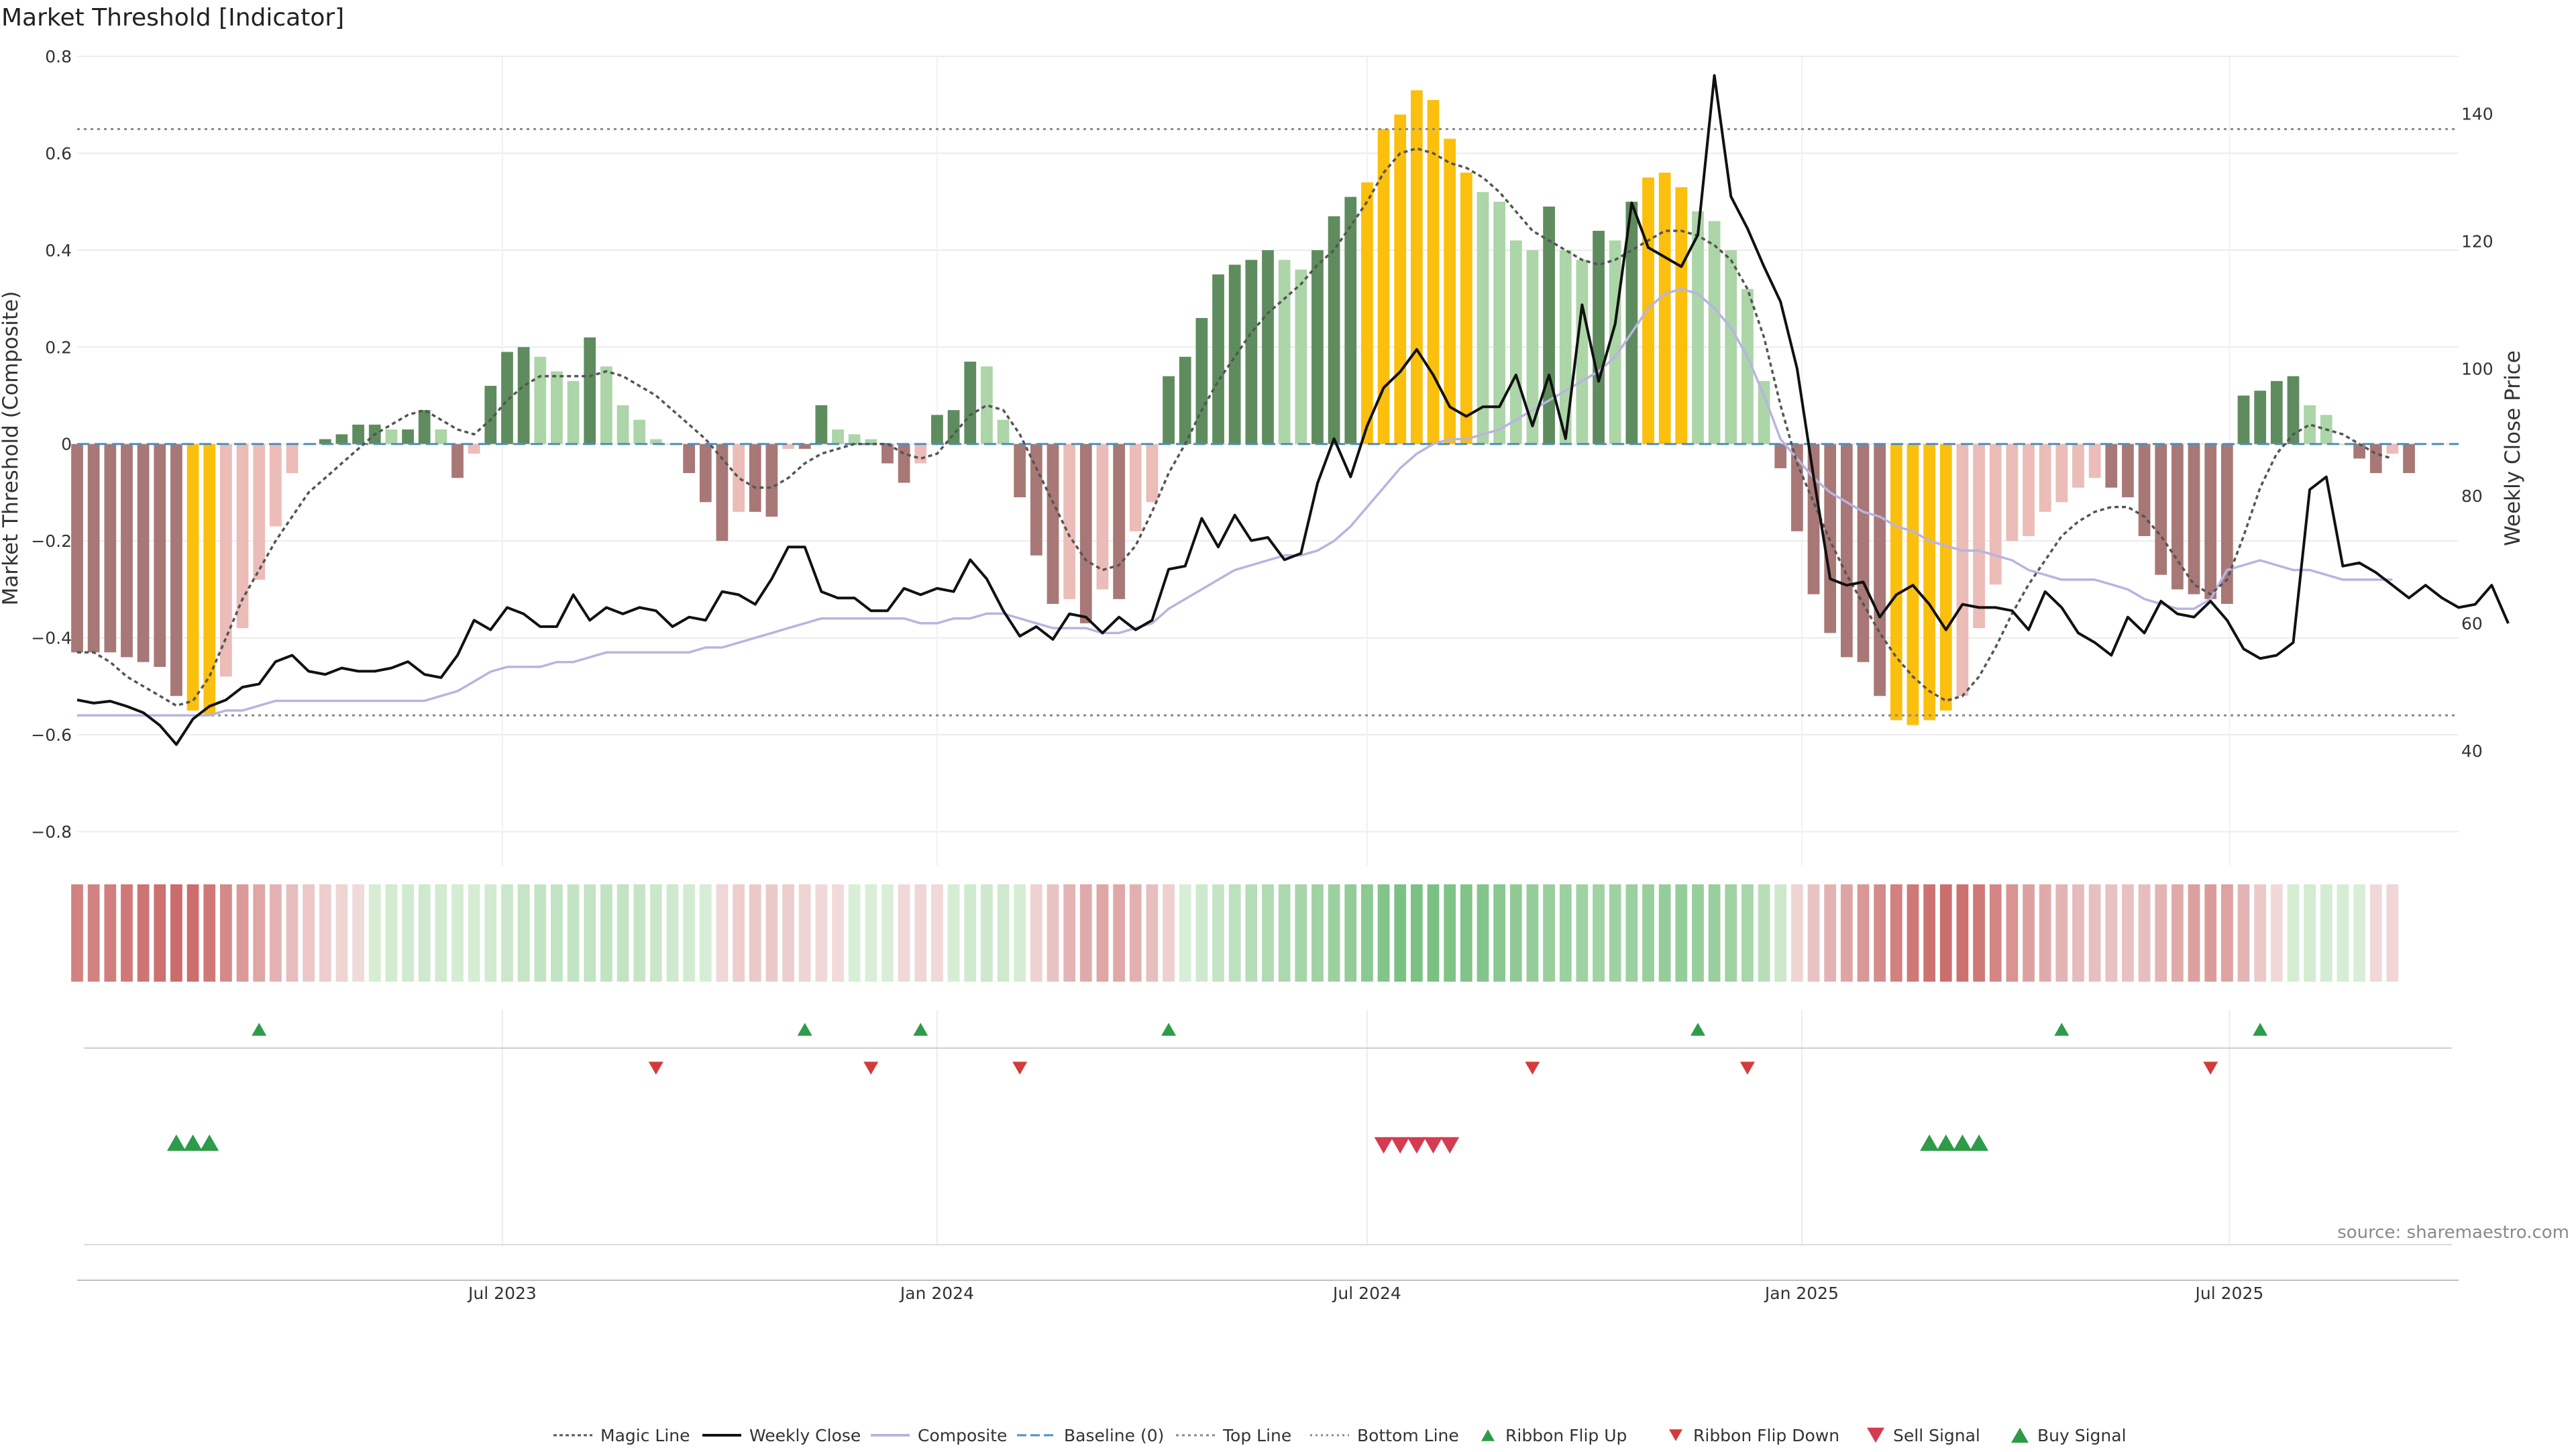 Image resolution: width=2576 pixels, height=1452 pixels. I want to click on legend-label: Top Line, so click(1256, 1436).